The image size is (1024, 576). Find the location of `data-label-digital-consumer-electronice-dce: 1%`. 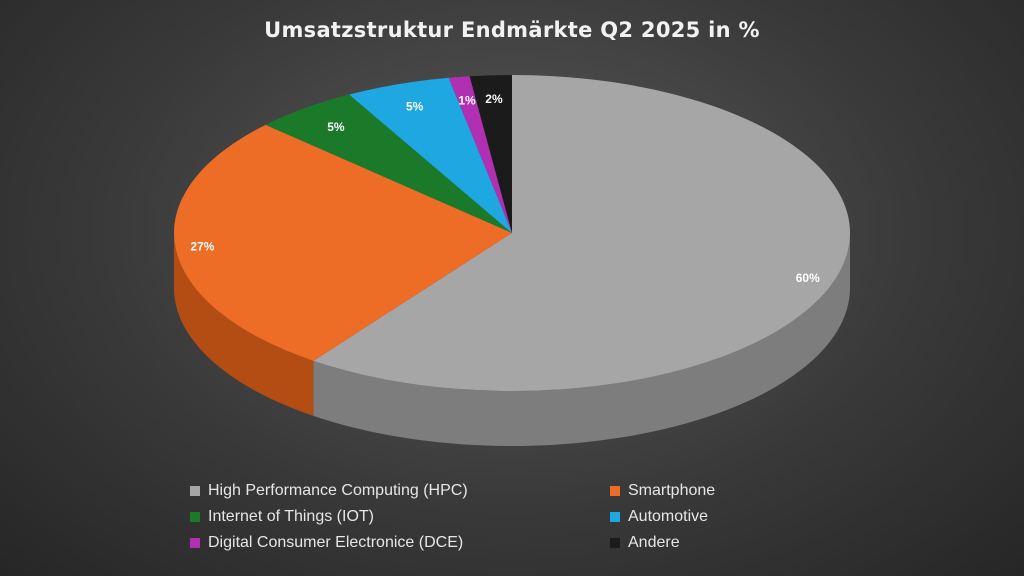

data-label-digital-consumer-electronice-dce: 1% is located at coordinates (467, 100).